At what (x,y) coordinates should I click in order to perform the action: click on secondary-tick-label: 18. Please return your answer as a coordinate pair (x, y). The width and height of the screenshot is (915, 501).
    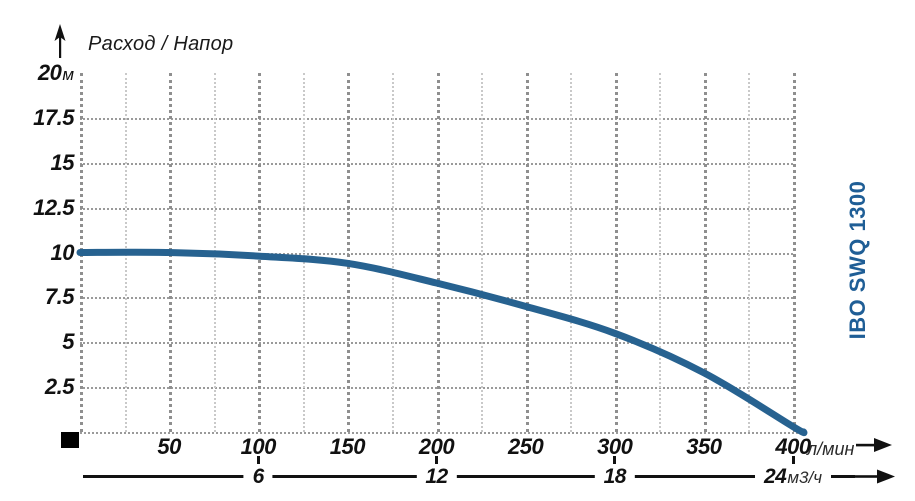
    Looking at the image, I should click on (614, 476).